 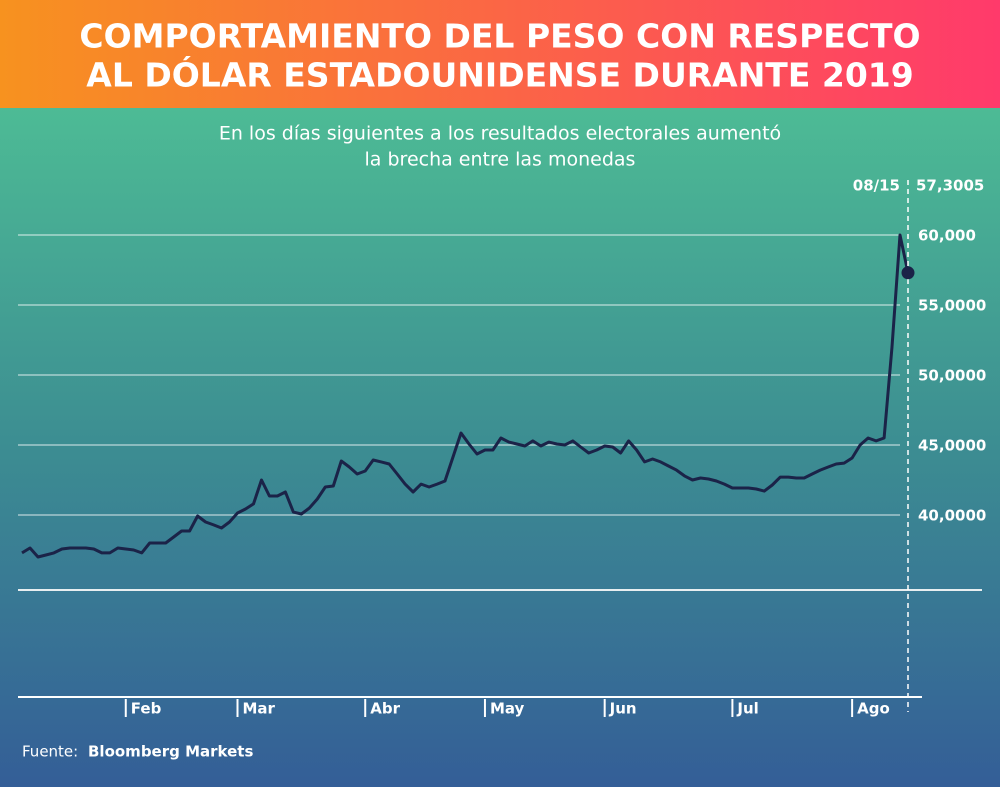 What do you see at coordinates (952, 306) in the screenshot?
I see `y-tick-label: 55,0000` at bounding box center [952, 306].